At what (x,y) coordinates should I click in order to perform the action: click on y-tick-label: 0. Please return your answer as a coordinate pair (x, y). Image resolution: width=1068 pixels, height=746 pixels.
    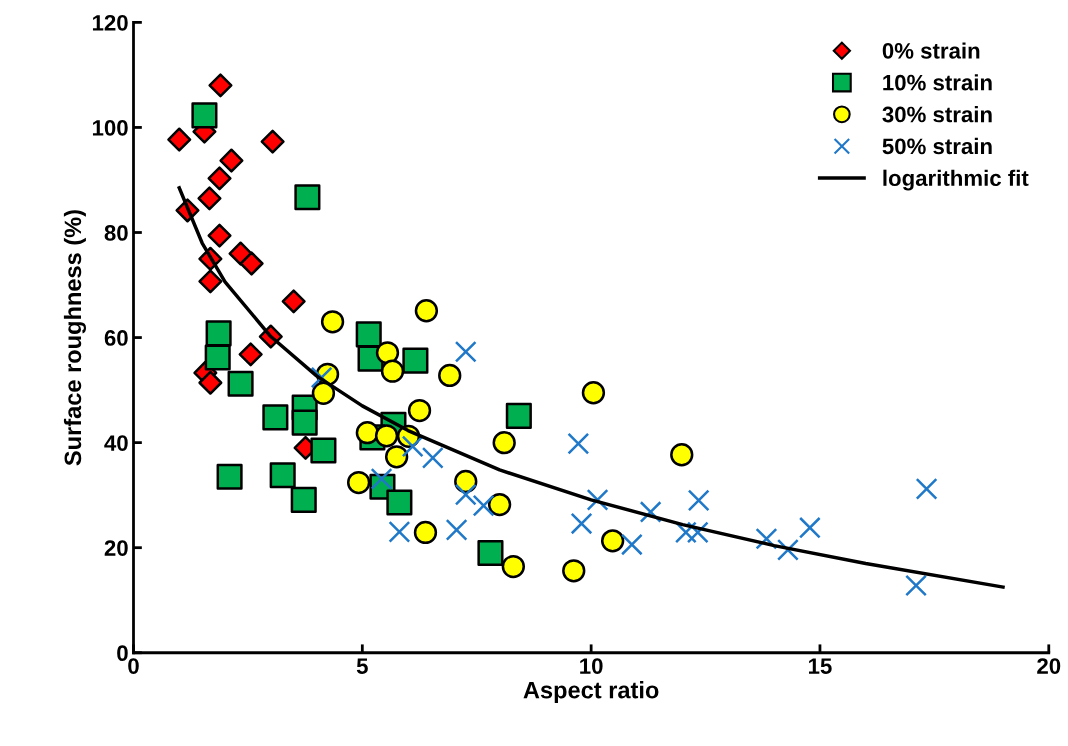
    Looking at the image, I should click on (122, 653).